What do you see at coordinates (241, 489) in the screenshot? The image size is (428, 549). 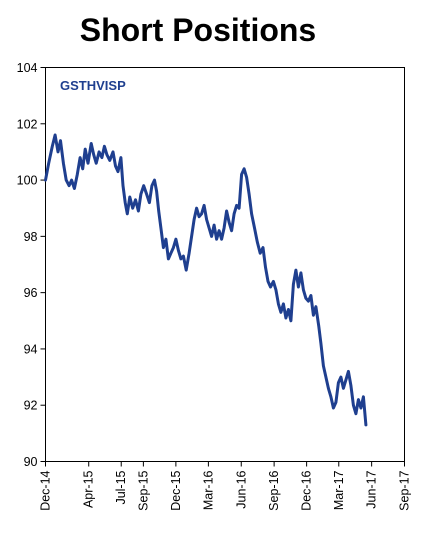 I see `x-tick-label: Jun-16` at bounding box center [241, 489].